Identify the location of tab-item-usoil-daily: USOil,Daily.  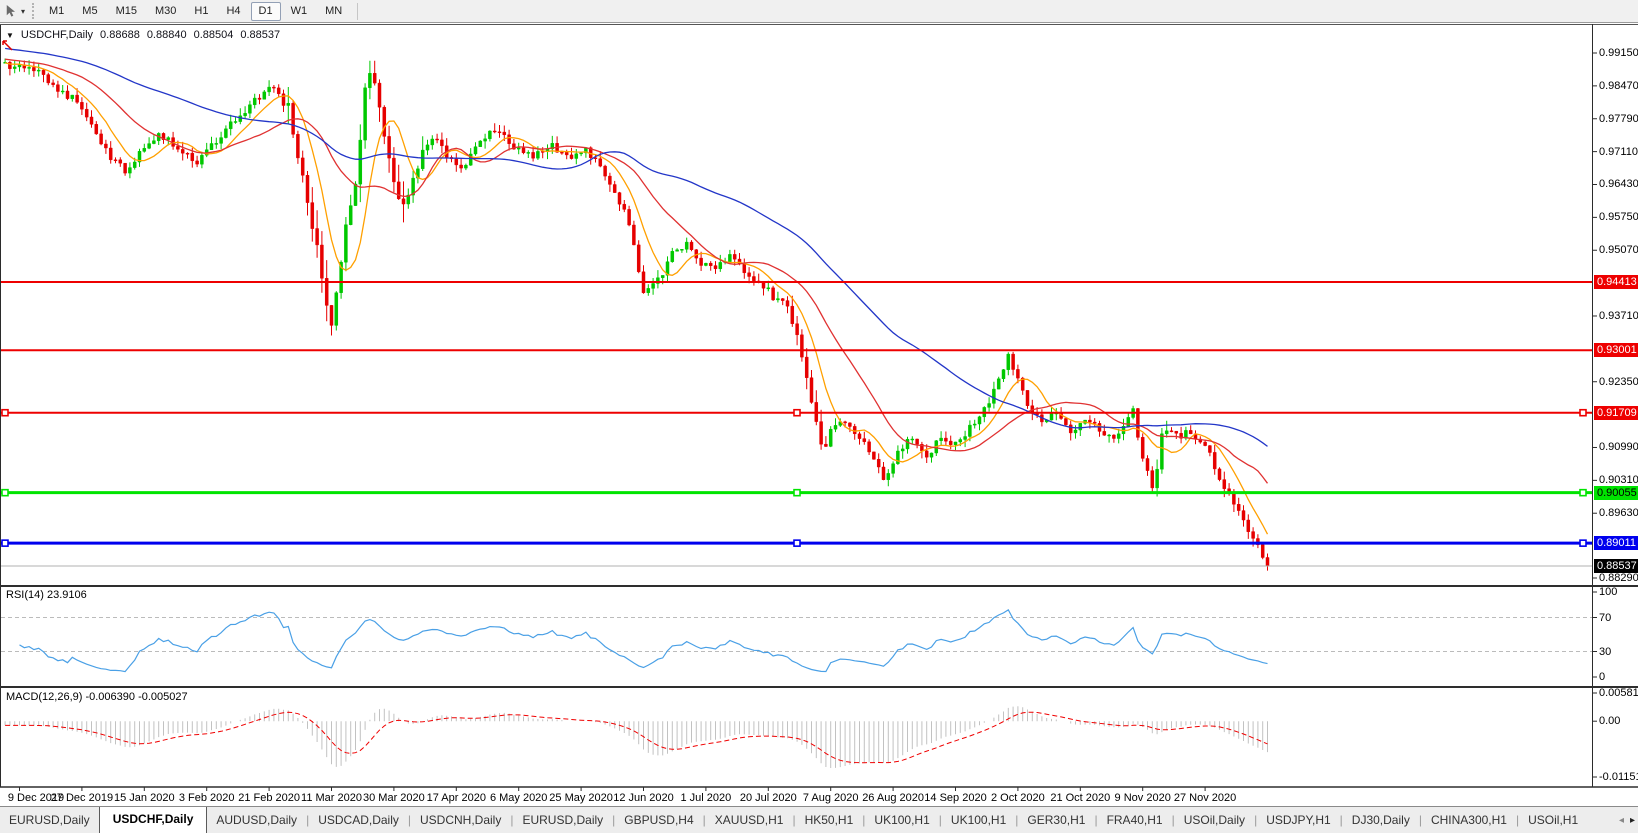
(1214, 820).